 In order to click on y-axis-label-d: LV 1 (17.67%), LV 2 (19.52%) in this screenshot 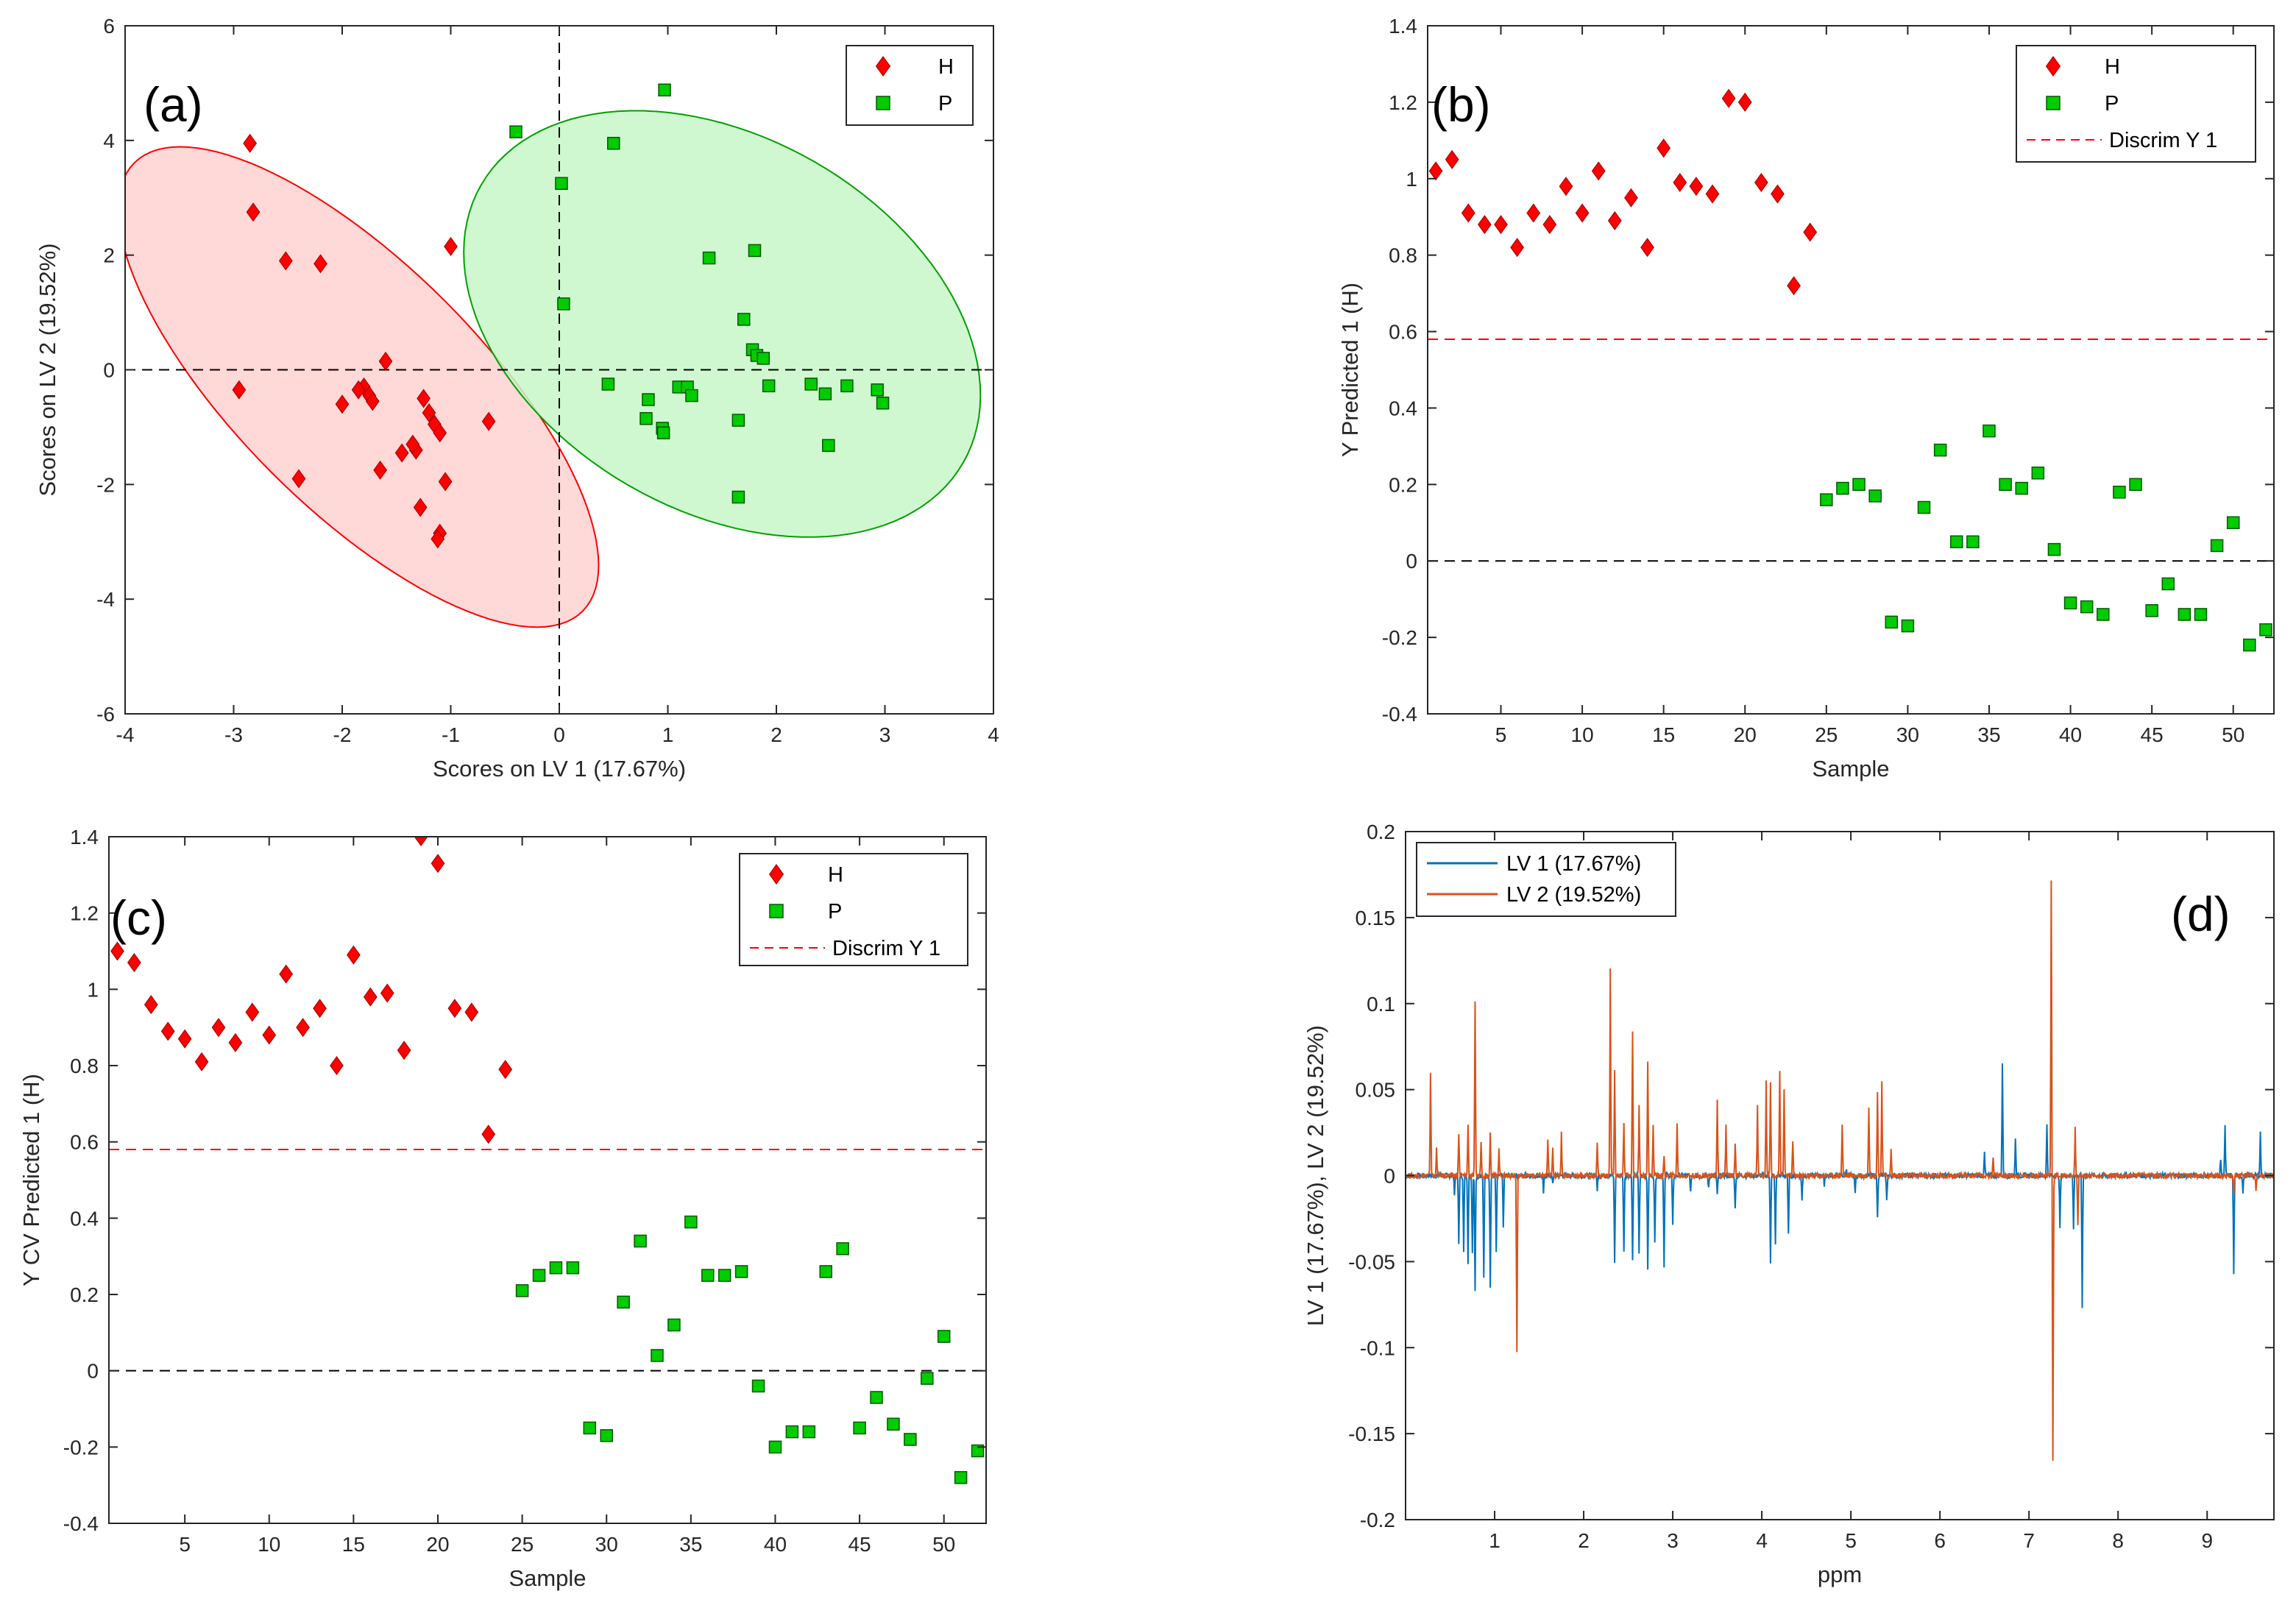, I will do `click(1315, 1175)`.